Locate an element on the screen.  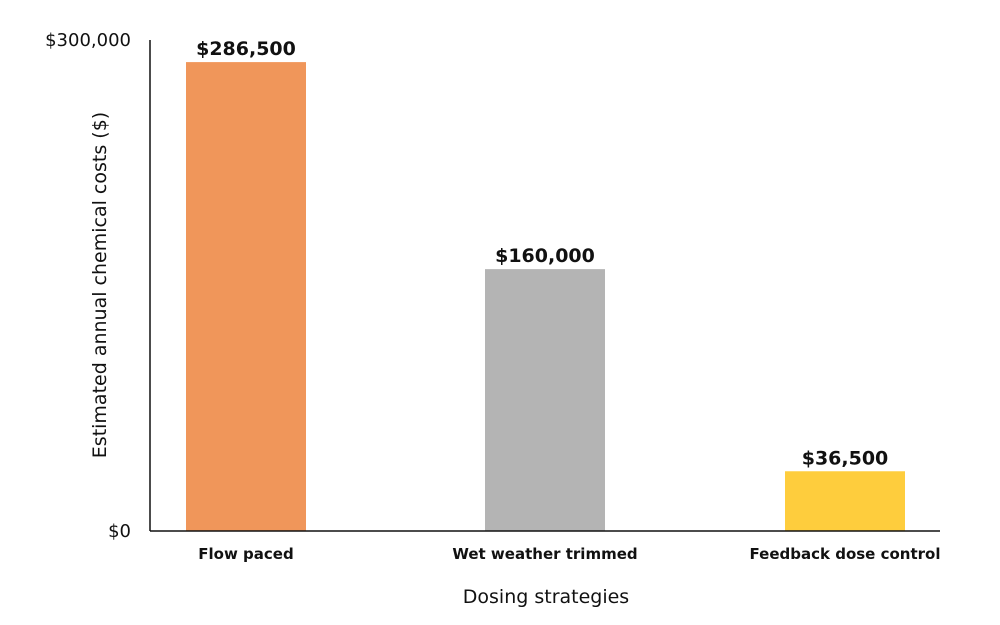
data-label-2: $160,000 is located at coordinates (545, 256).